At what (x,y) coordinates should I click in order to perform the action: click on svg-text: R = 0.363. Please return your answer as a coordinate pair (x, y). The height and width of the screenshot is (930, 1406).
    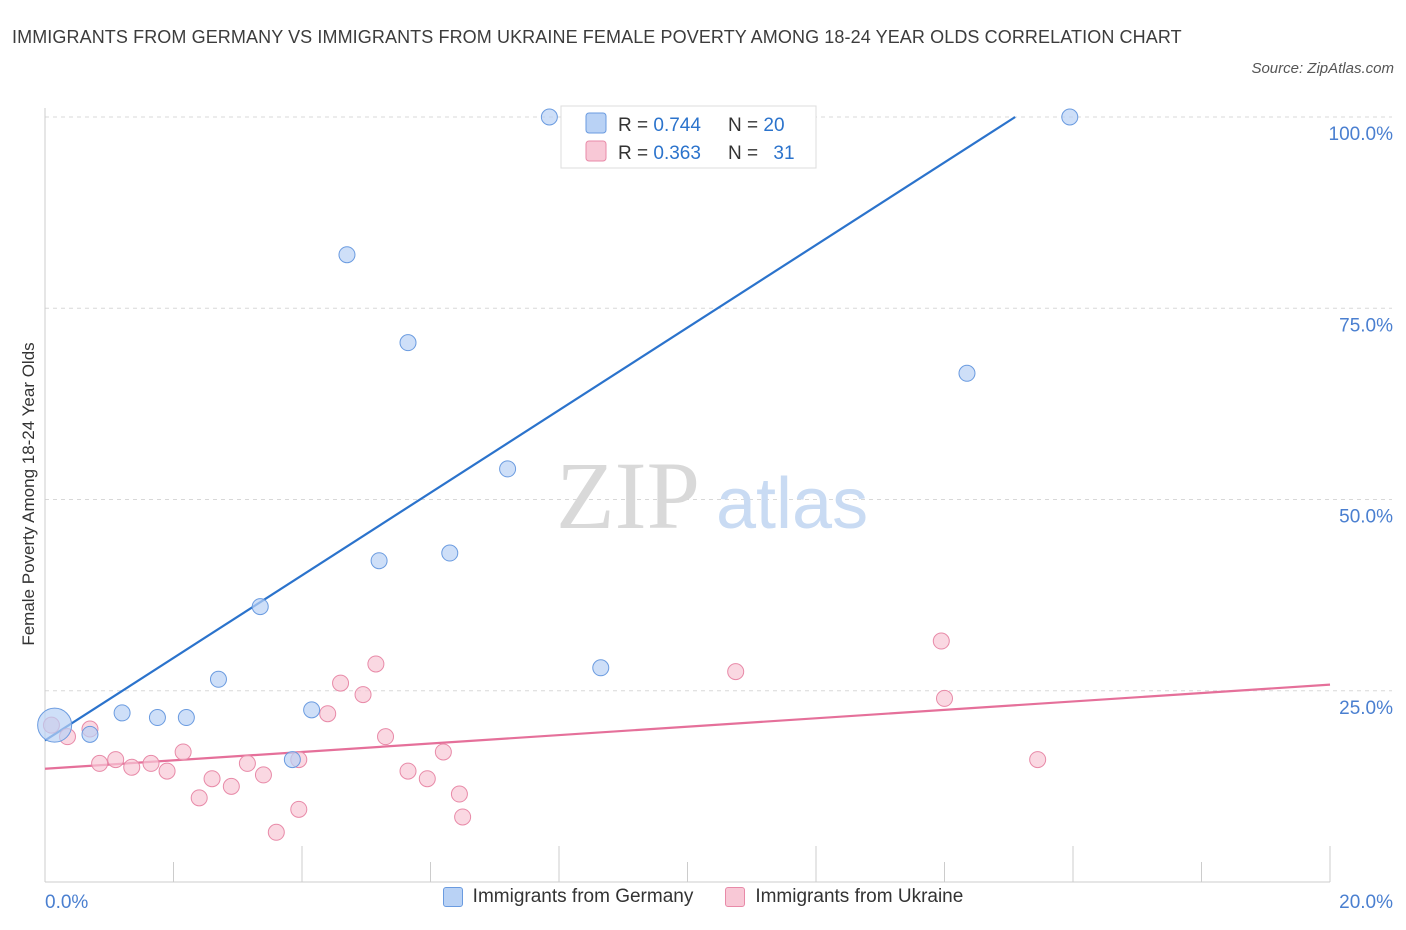
    Looking at the image, I should click on (659, 153).